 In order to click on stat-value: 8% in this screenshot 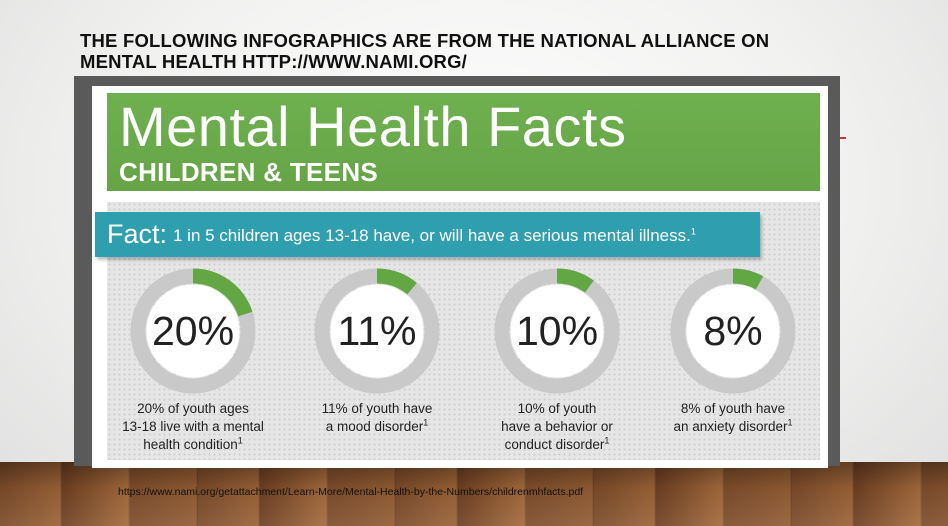, I will do `click(733, 331)`.